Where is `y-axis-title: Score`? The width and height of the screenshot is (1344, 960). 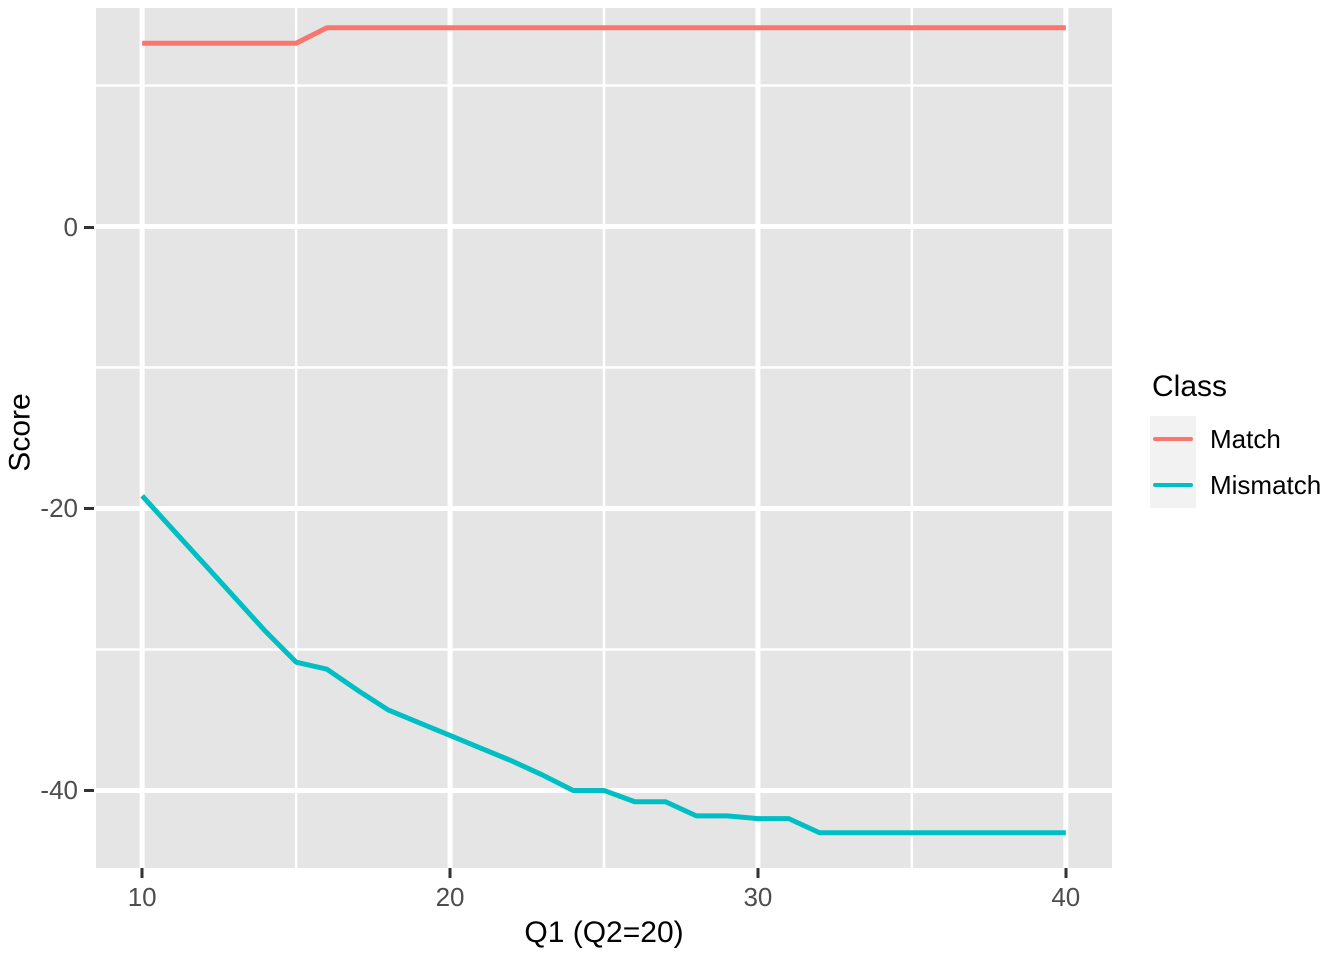 y-axis-title: Score is located at coordinates (20, 432).